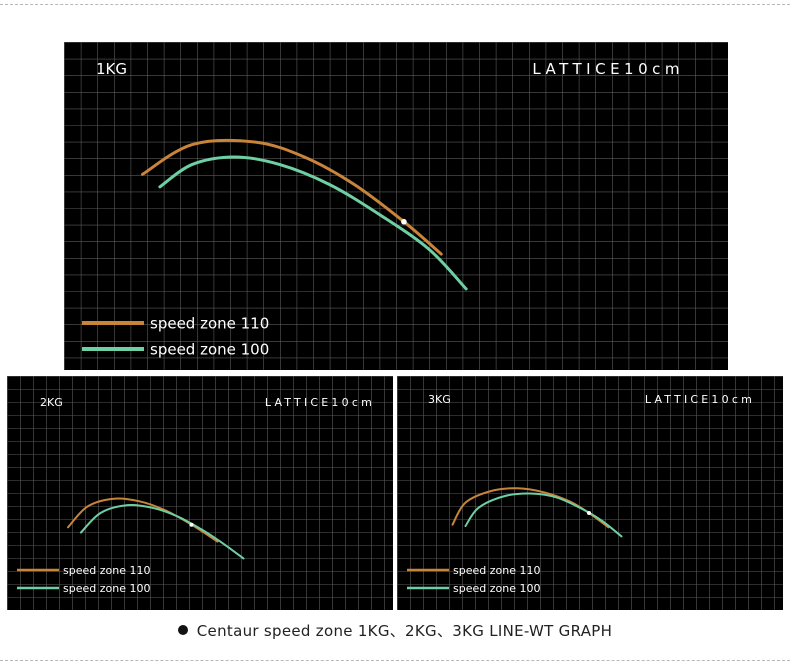 The width and height of the screenshot is (790, 664). What do you see at coordinates (51, 402) in the screenshot?
I see `chart-title-2kg: 2KG` at bounding box center [51, 402].